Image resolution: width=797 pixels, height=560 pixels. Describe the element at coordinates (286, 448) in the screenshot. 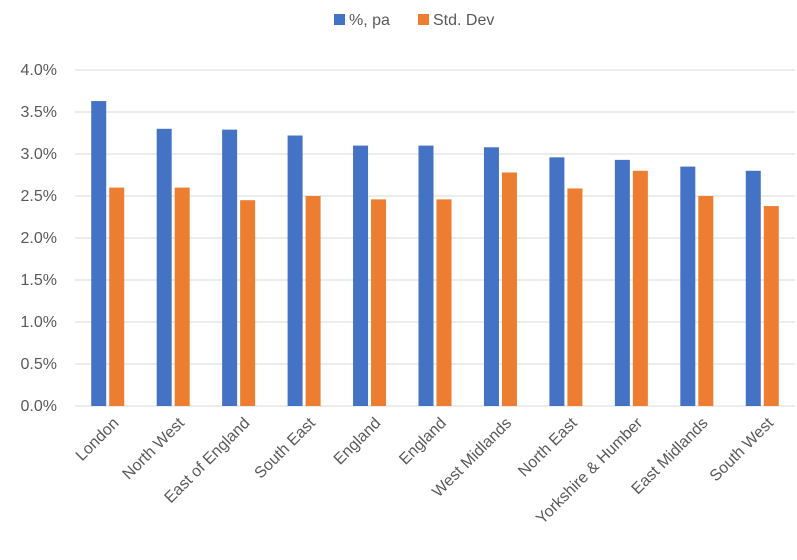

I see `x-tick-label: South East` at that location.